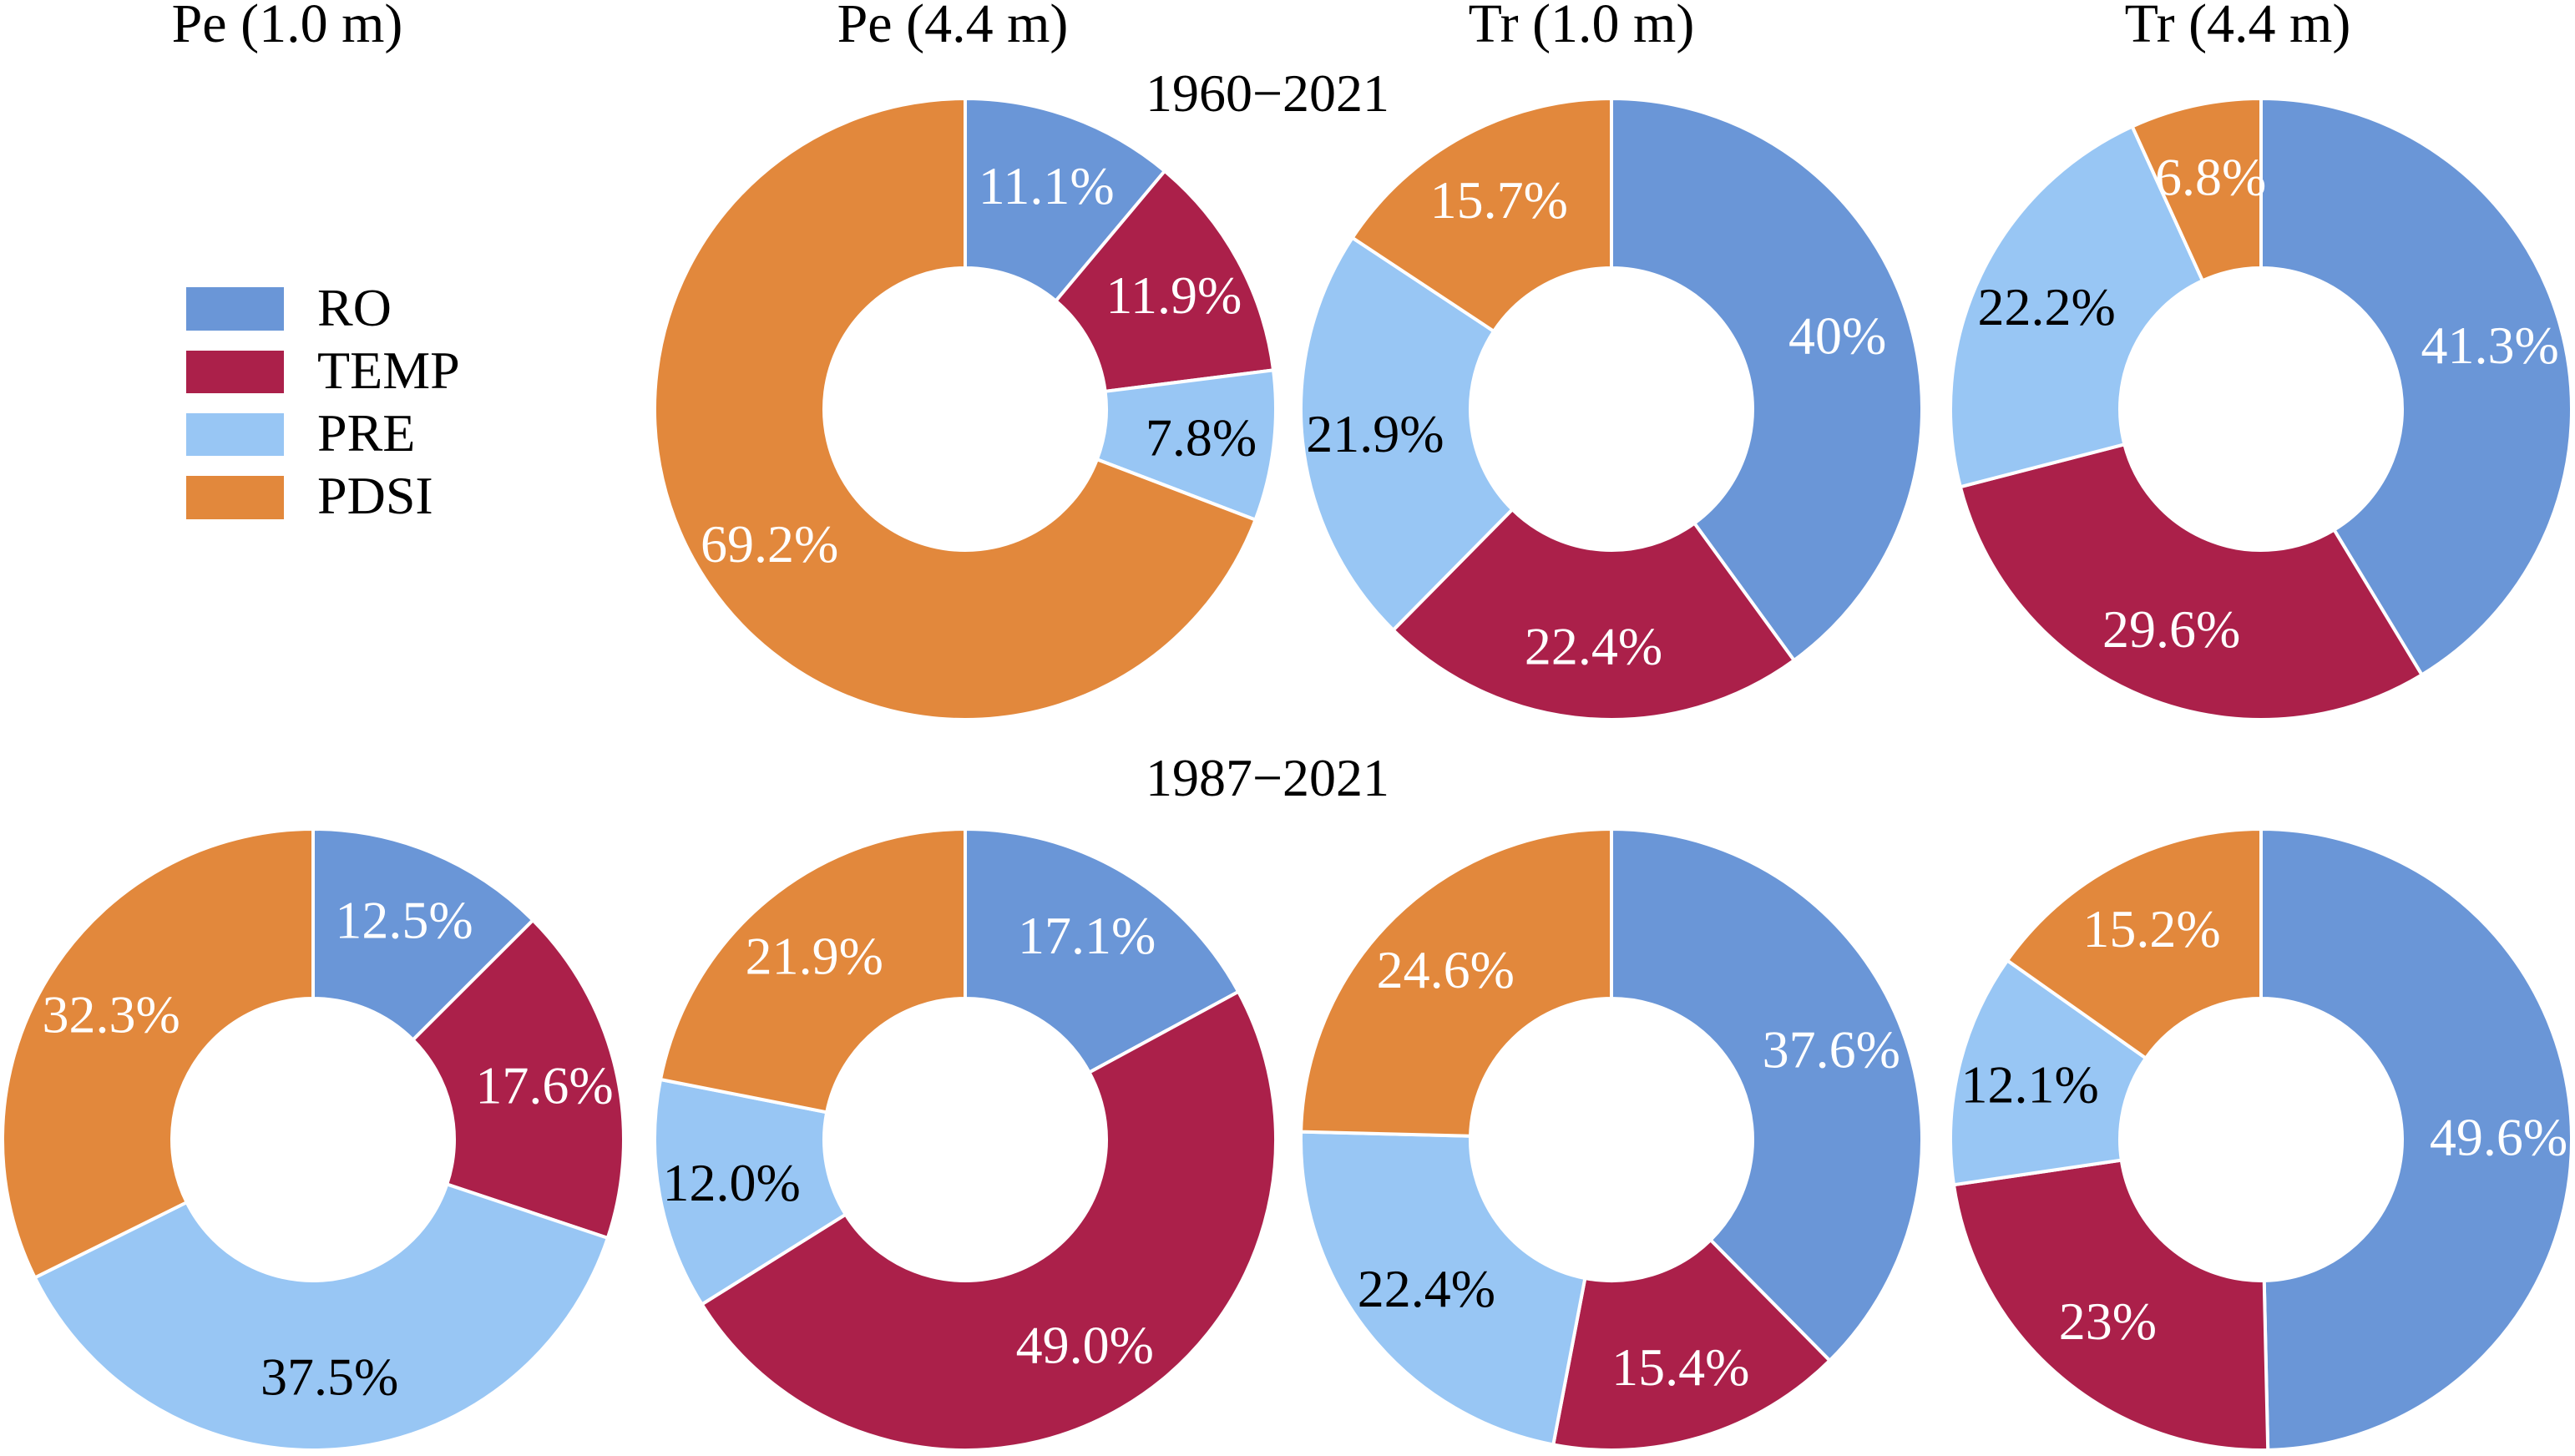  Describe the element at coordinates (1582, 27) in the screenshot. I see `column-title-tr-1m: Tr (1.0 m)` at that location.